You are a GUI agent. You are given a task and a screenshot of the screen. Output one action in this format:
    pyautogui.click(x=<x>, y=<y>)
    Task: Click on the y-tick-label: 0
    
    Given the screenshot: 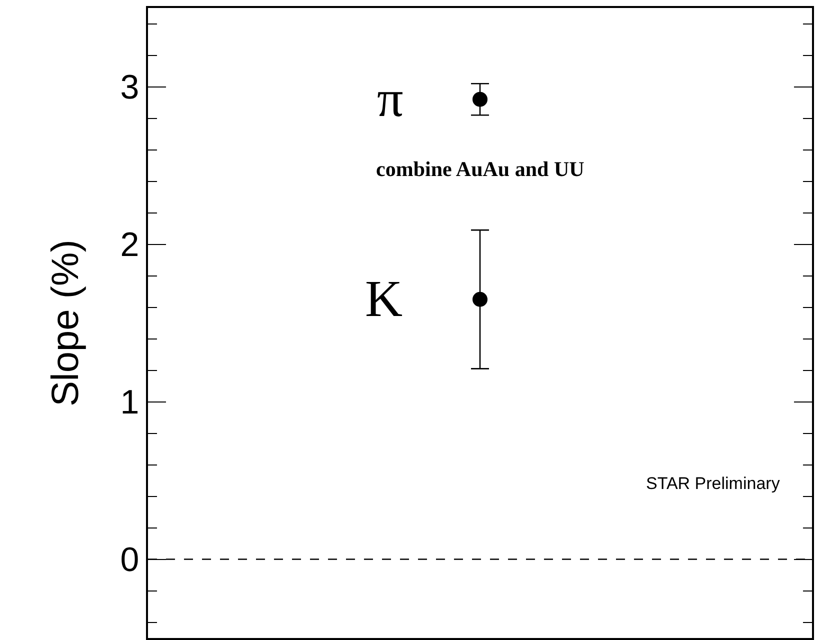 What is the action you would take?
    pyautogui.click(x=130, y=560)
    